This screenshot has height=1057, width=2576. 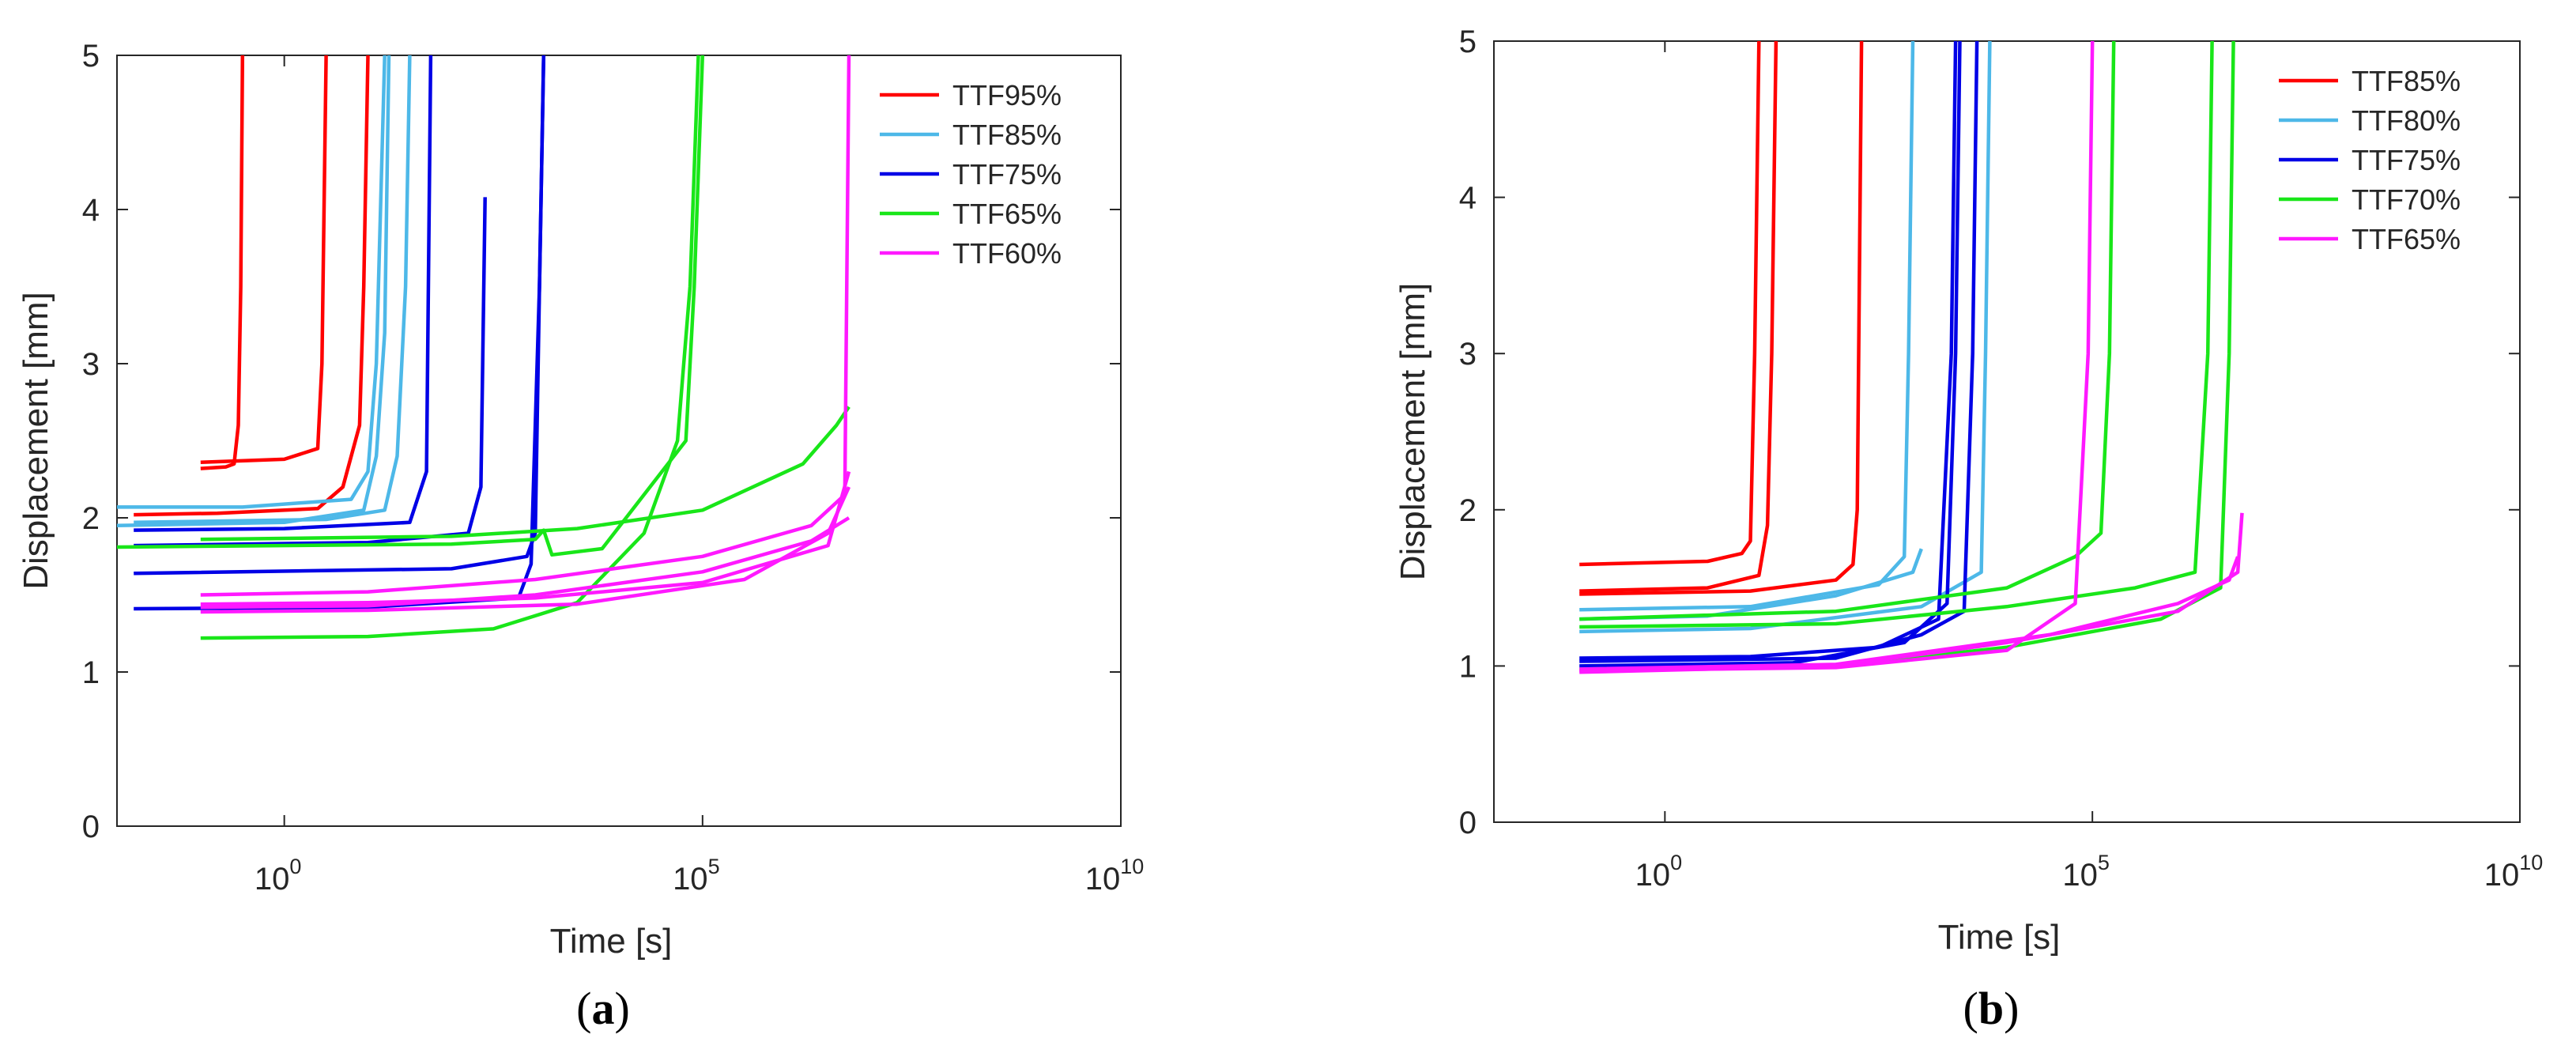 I want to click on series-ttf60pct, so click(x=525, y=334).